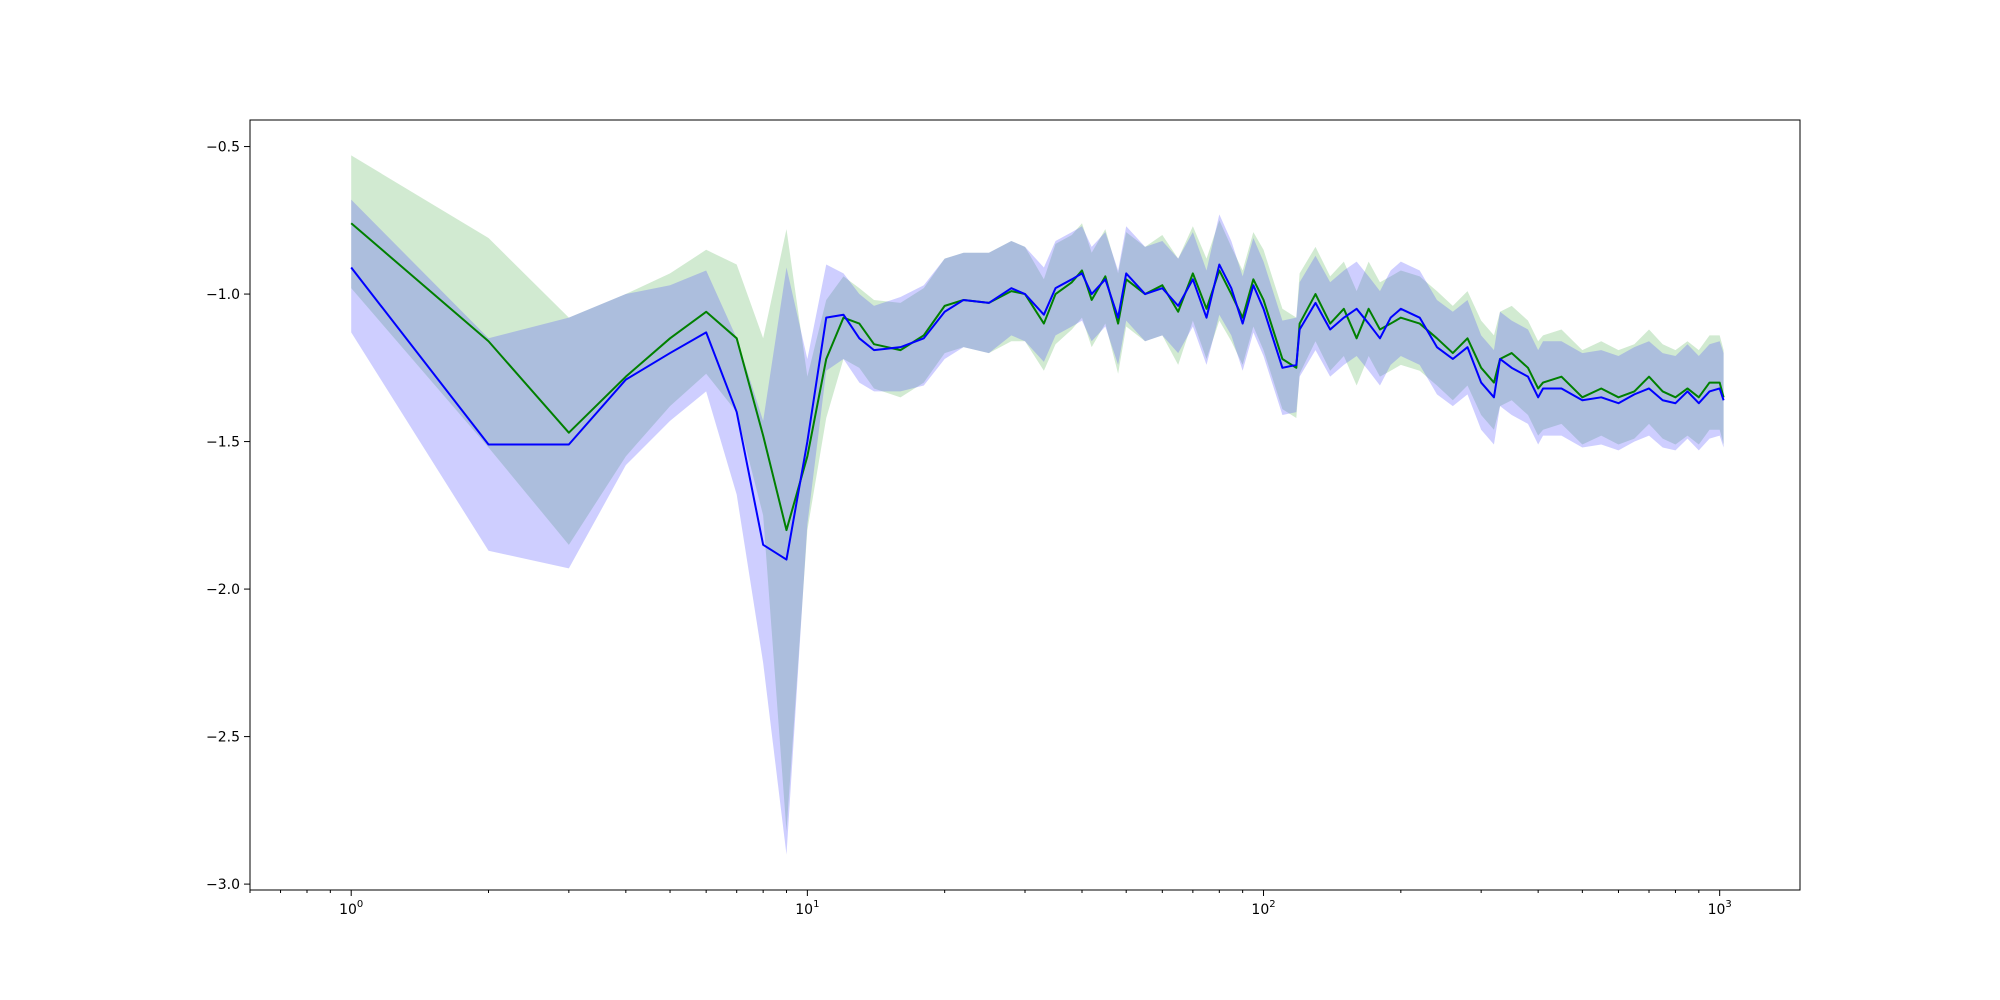  I want to click on y-axis: −0.5 −1.0 −1.5 −2.0 −2.5 −3.0, so click(228, 516).